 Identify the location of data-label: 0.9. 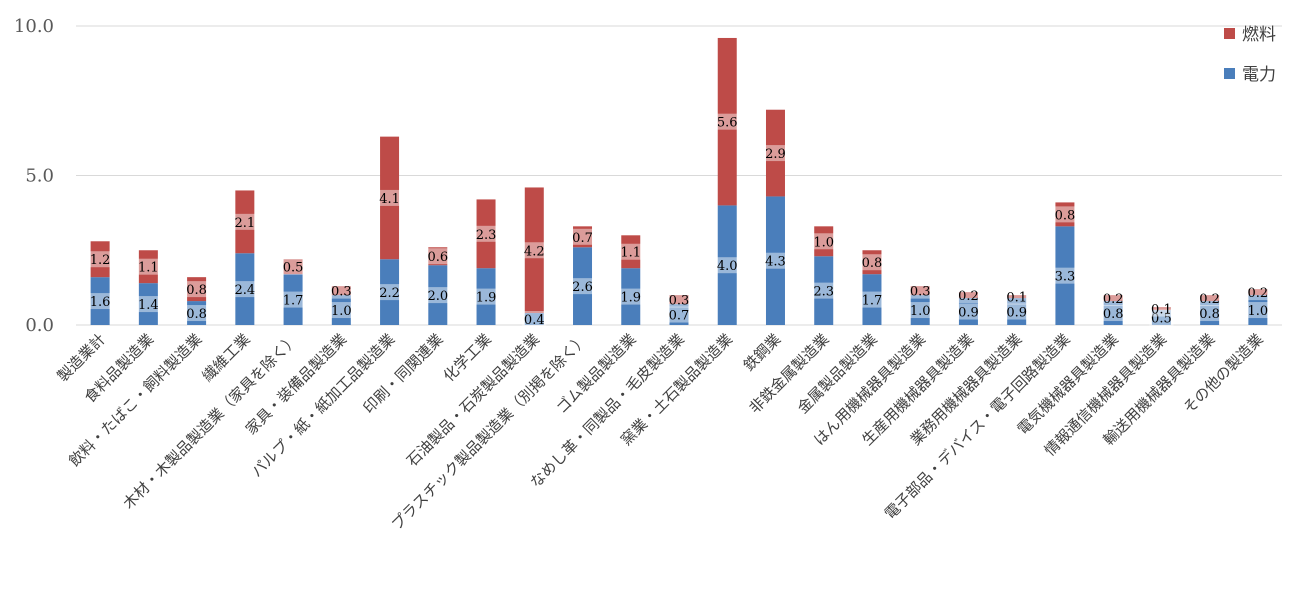
(968, 313).